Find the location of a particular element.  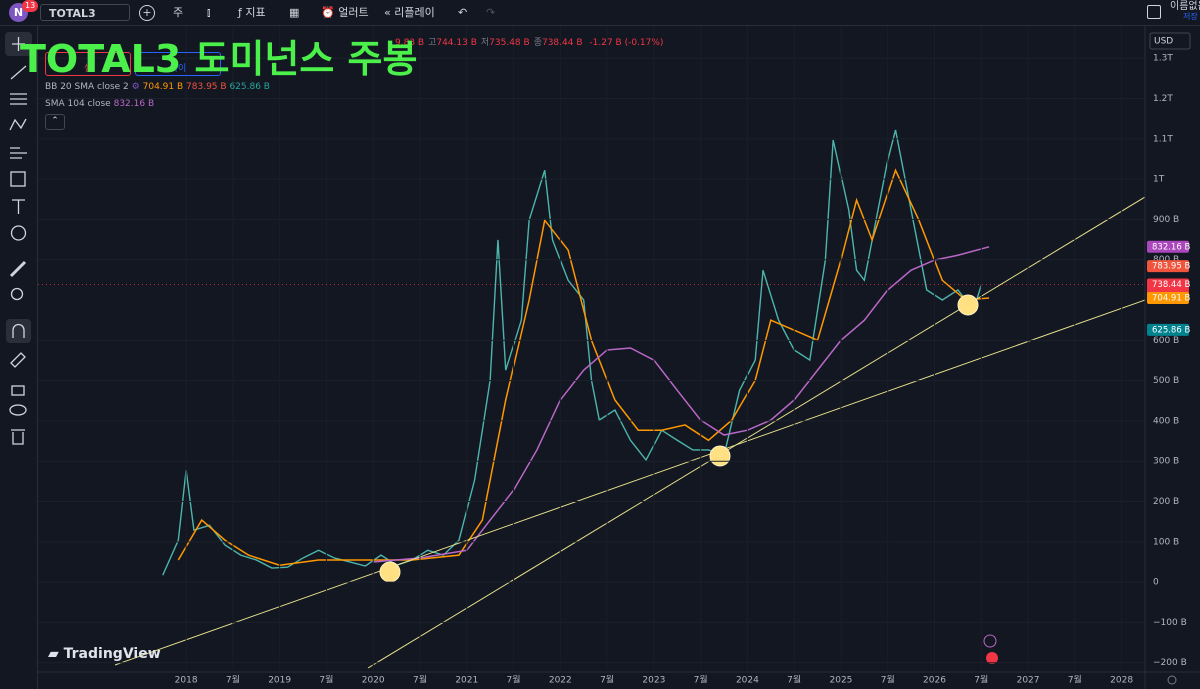

x-tick-label: 2024 is located at coordinates (747, 681).